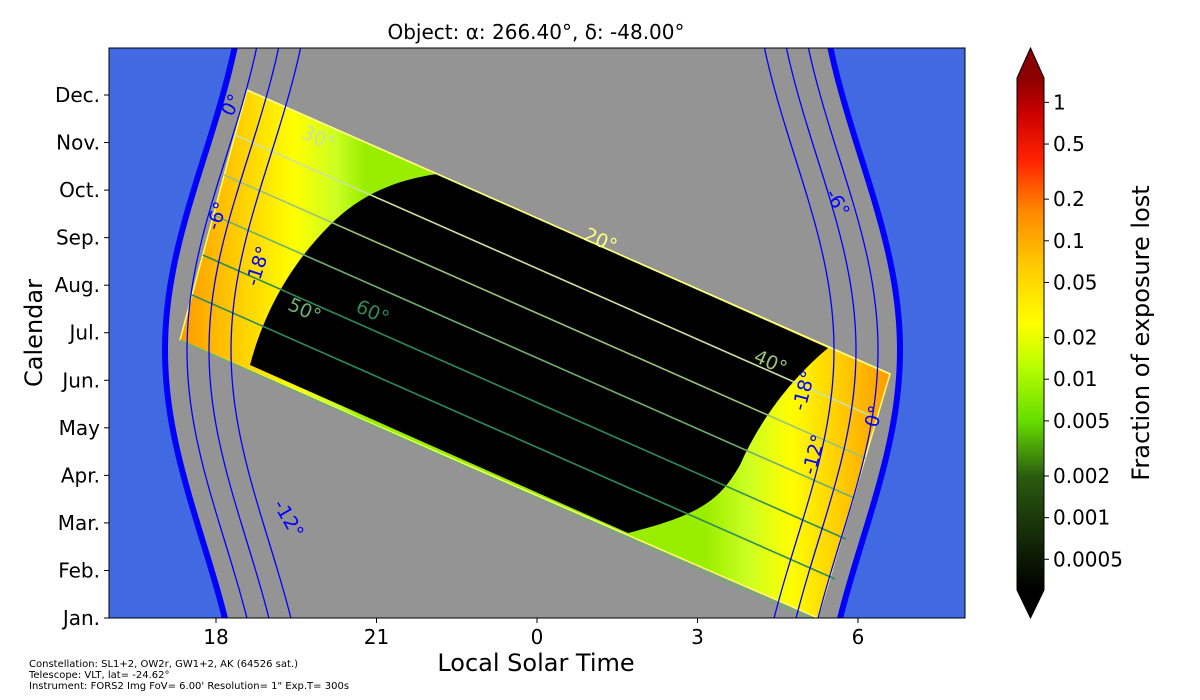 The image size is (1200, 700). I want to click on colorbar-outline, so click(1030, 333).